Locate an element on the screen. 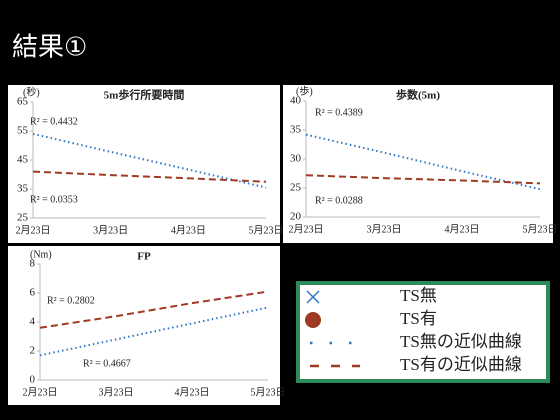 The image size is (560, 420). legend-label: TS無 is located at coordinates (418, 295).